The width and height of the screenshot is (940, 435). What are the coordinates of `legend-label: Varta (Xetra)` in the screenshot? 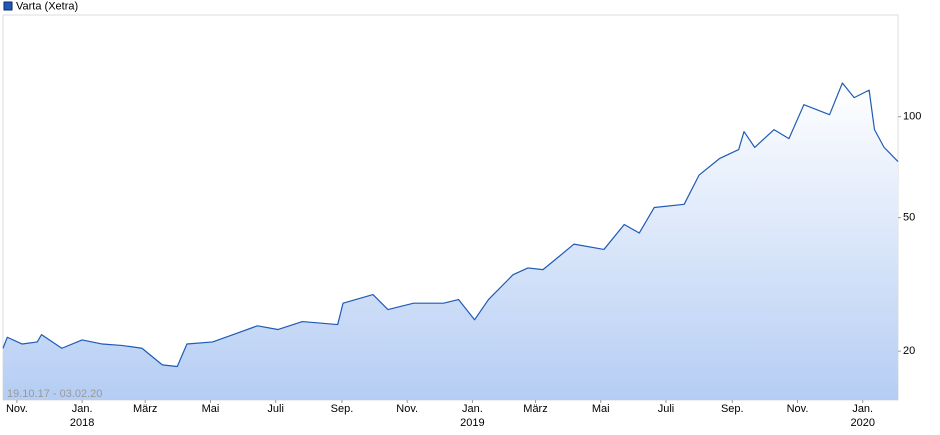 It's located at (47, 6).